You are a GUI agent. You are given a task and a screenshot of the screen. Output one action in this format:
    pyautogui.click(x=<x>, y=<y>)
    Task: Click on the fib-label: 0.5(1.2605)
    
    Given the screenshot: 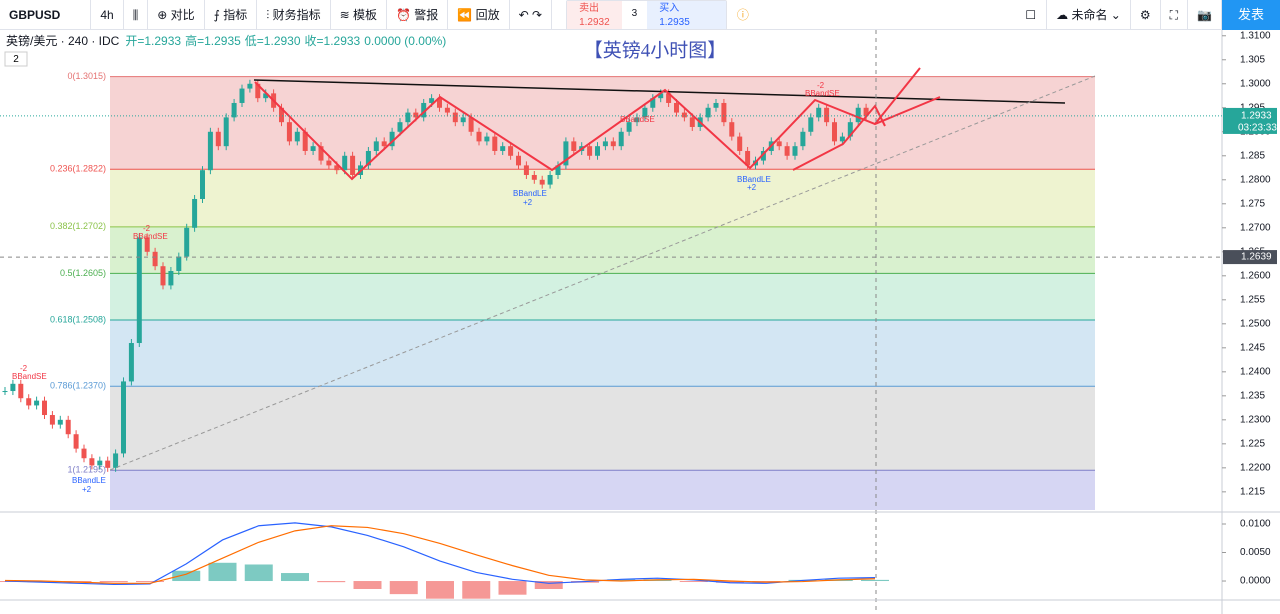 What is the action you would take?
    pyautogui.click(x=83, y=273)
    